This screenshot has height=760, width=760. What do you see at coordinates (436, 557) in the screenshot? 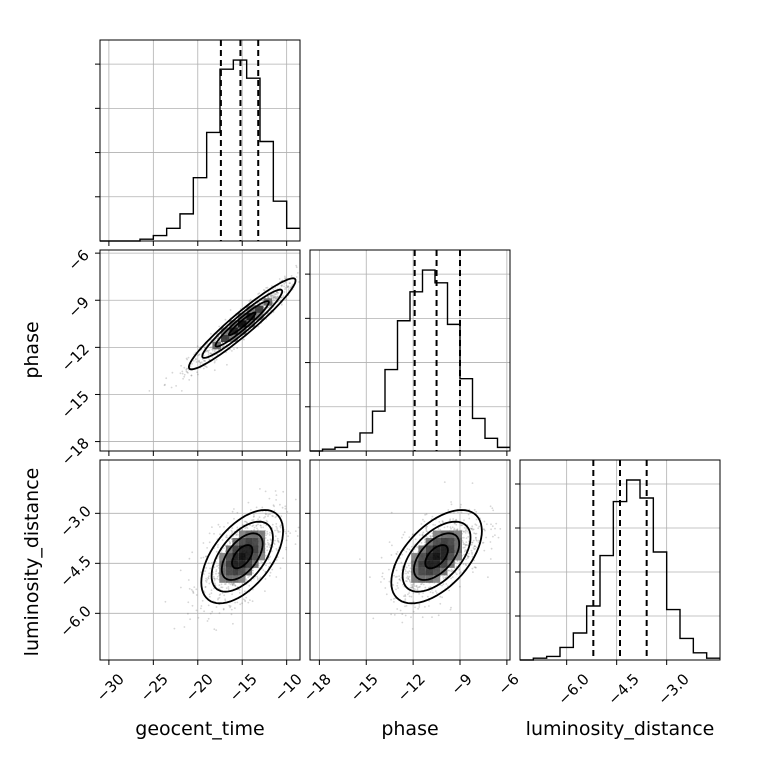
I see `contour-line` at bounding box center [436, 557].